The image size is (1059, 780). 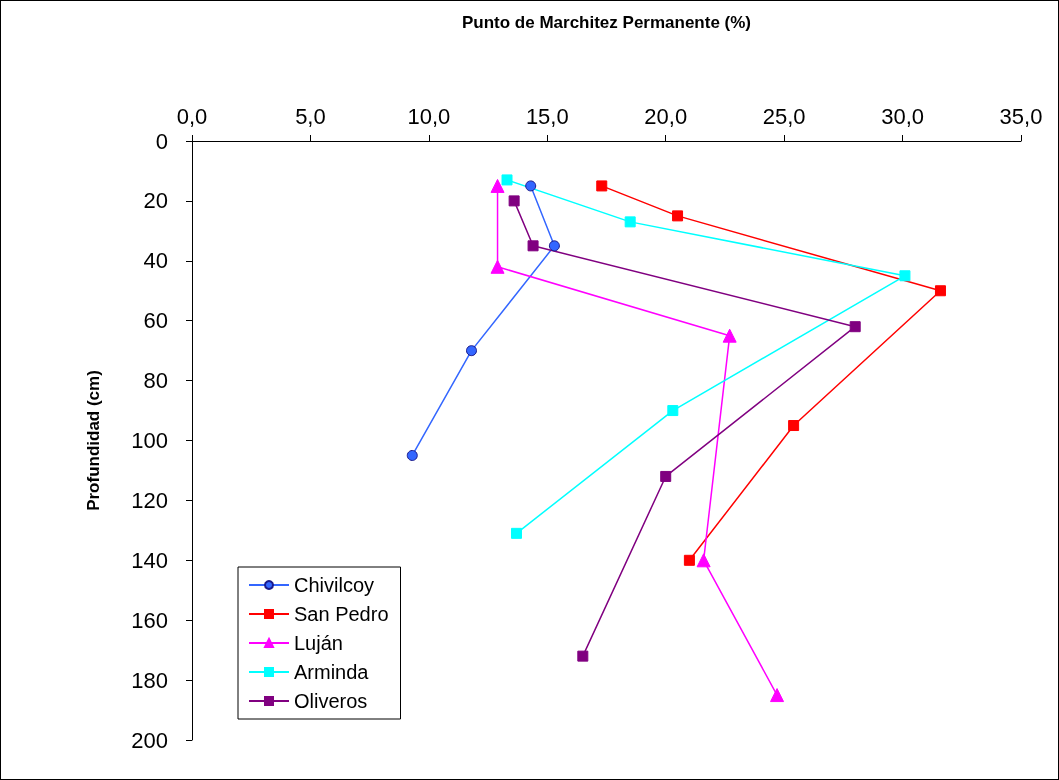 I want to click on y-tick-label: 160, so click(x=149, y=620).